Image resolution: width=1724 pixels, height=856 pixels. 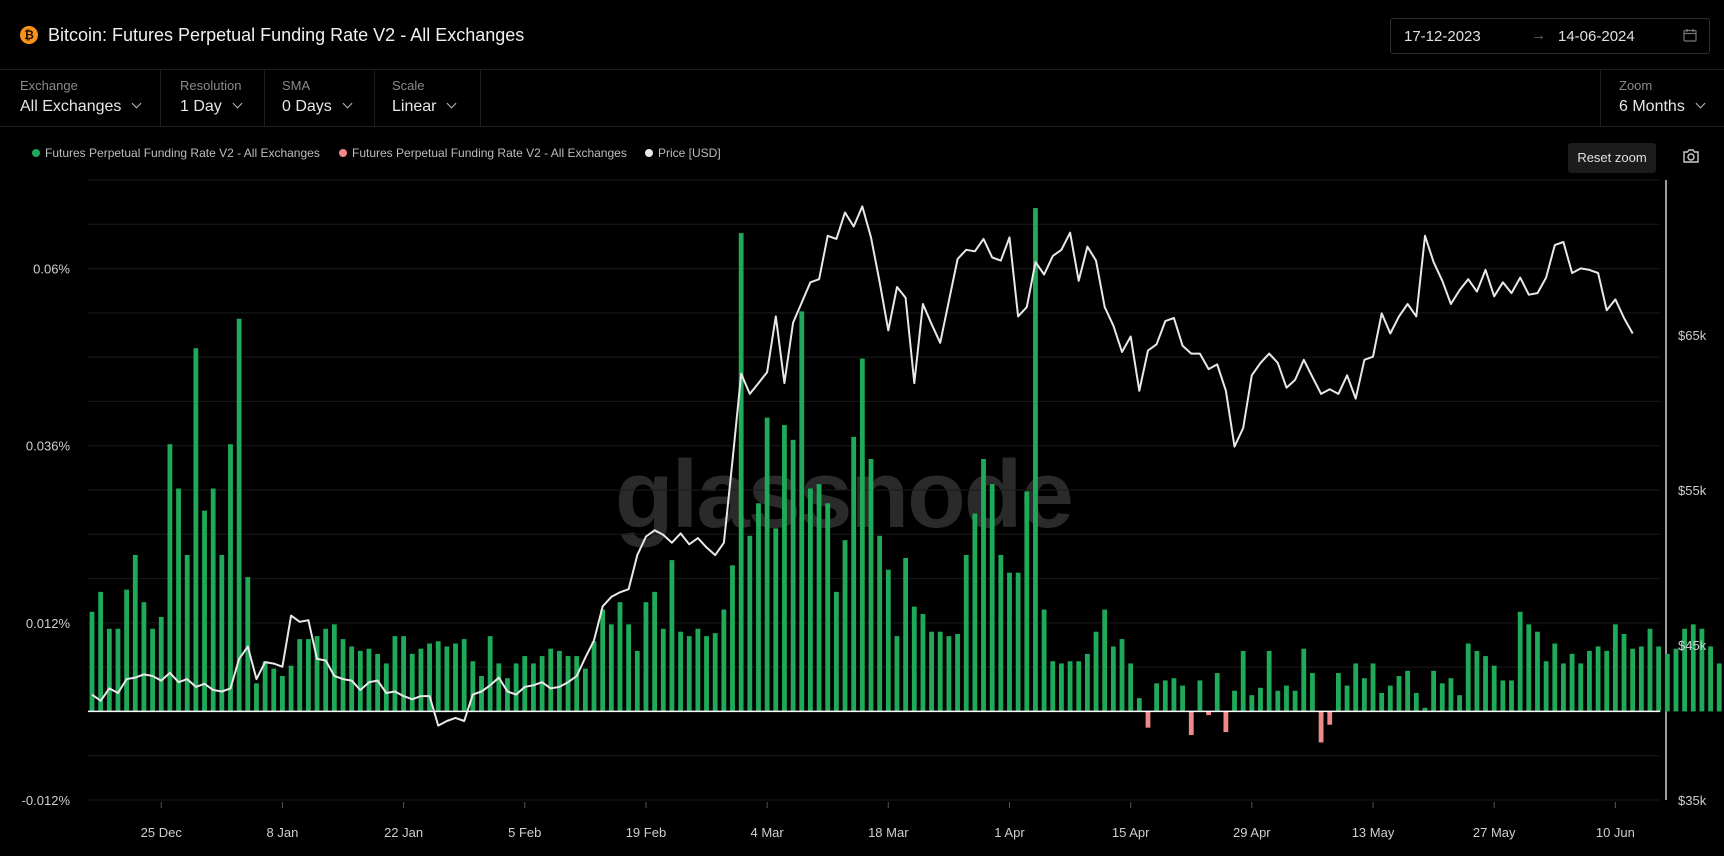 I want to click on date-range-picker: 17-12-2023 → 14-06-2024, so click(x=1550, y=36).